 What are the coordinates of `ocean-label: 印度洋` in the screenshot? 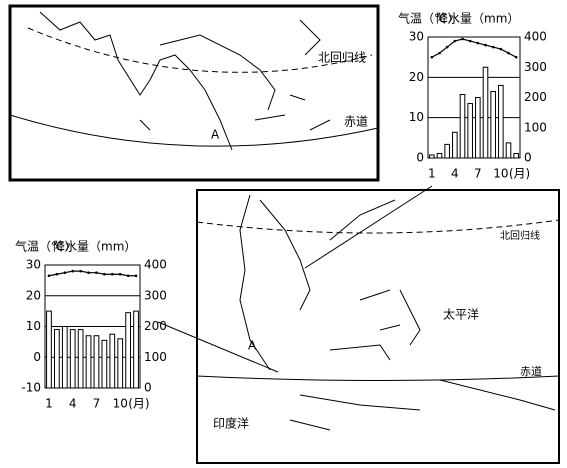 It's located at (231, 423).